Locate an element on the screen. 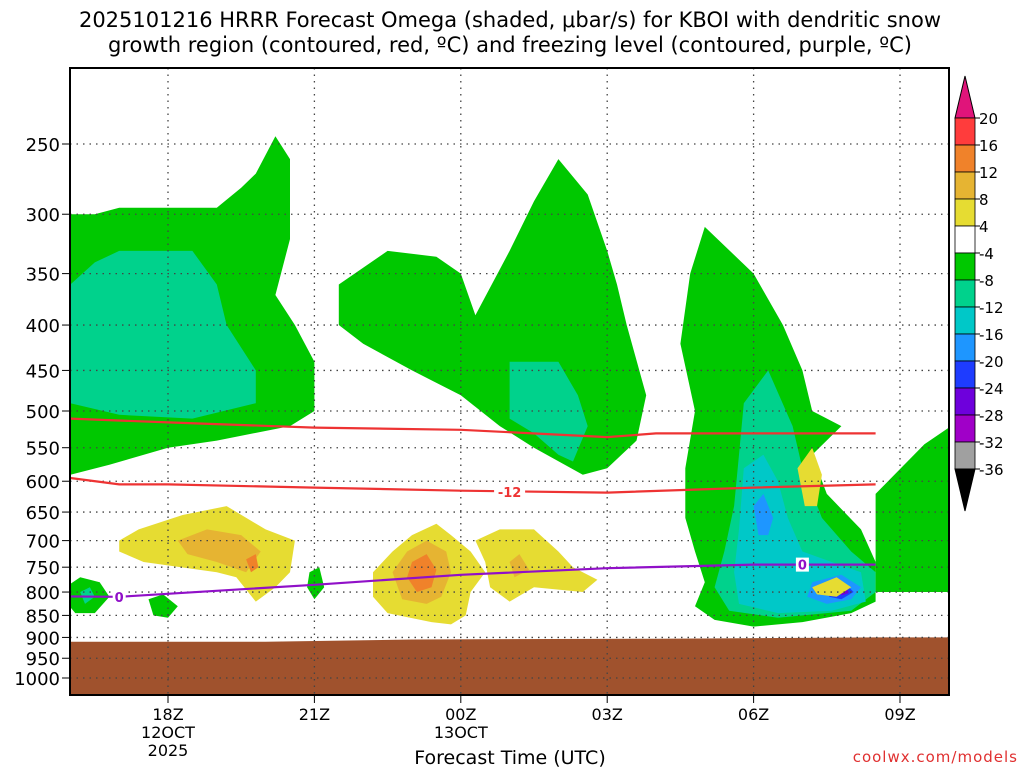 The height and width of the screenshot is (768, 1024). y-tick-950: 950 is located at coordinates (43, 659).